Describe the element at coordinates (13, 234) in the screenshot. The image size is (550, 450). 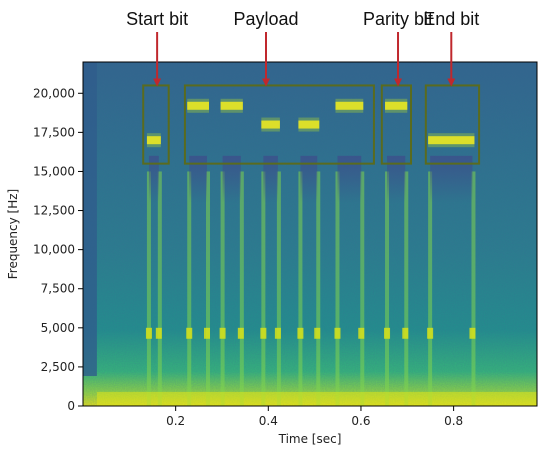
I see `y-axis-label: Frequency [Hz]` at that location.